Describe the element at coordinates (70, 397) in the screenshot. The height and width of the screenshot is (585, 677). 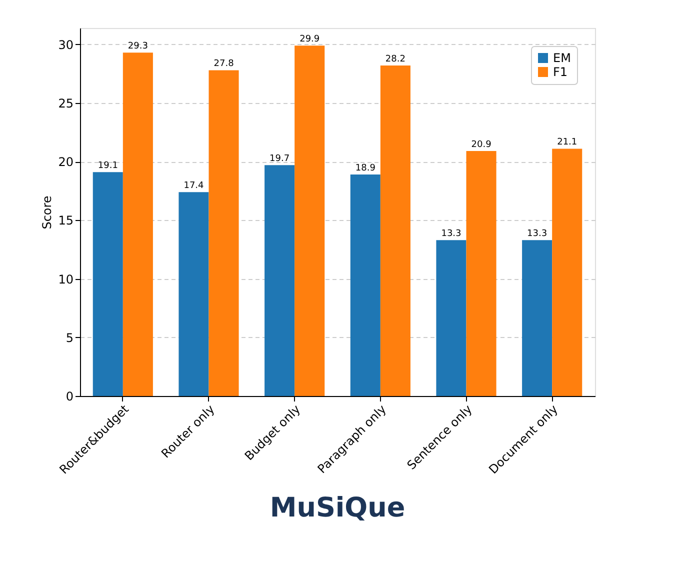
I see `y-tick-label: 0` at that location.